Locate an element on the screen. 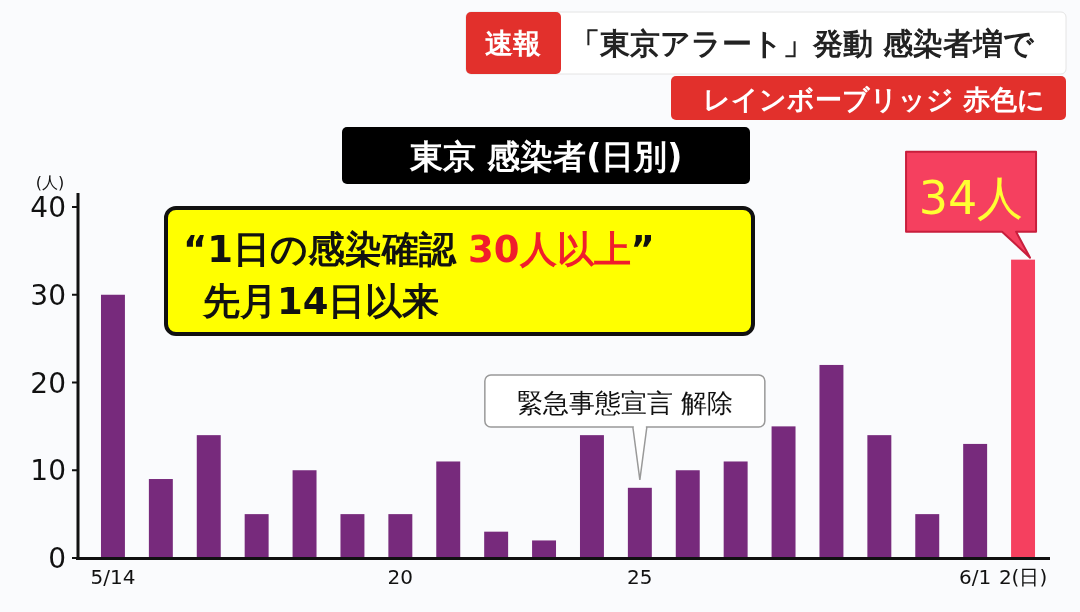 The height and width of the screenshot is (612, 1080). y-tick-label: 0 is located at coordinates (57, 558).